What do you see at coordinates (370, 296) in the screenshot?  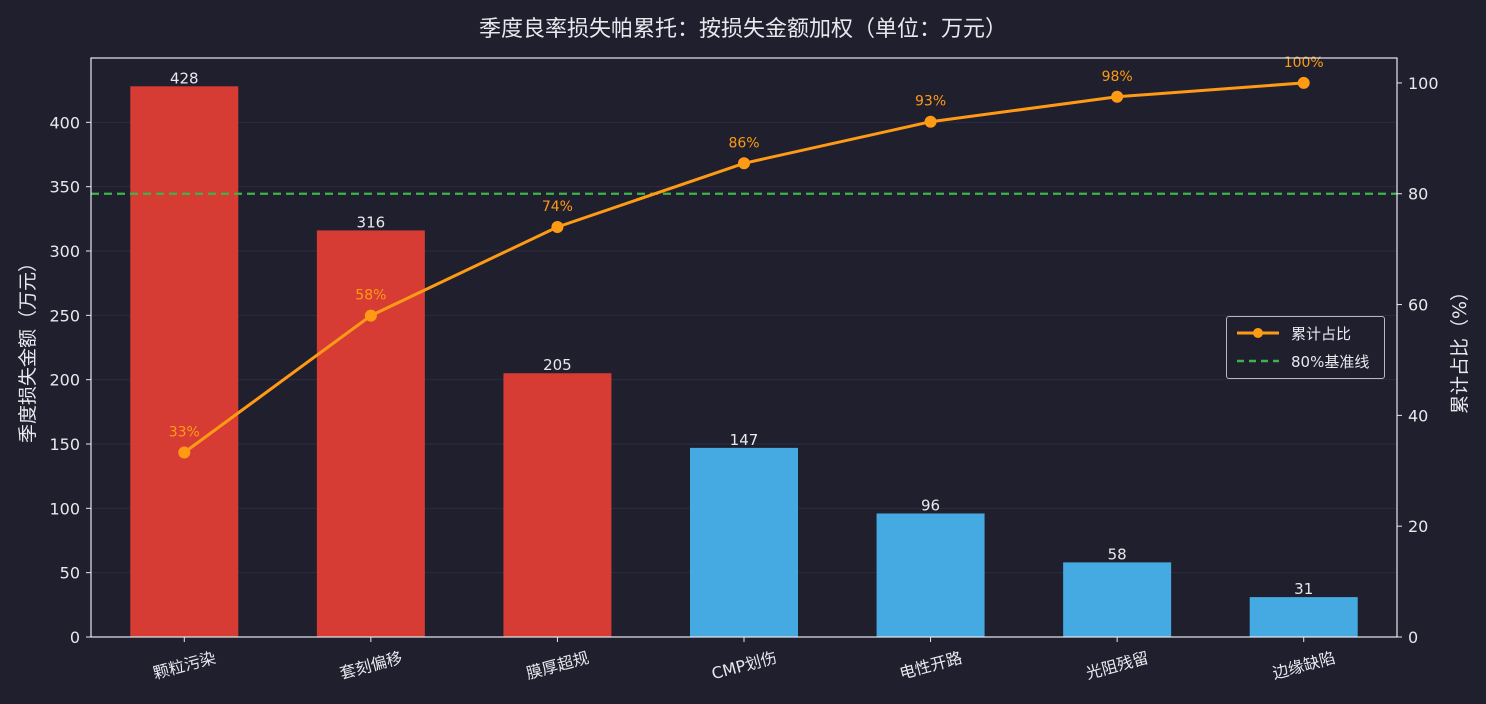 I see `cumulative-point-label: 58%` at bounding box center [370, 296].